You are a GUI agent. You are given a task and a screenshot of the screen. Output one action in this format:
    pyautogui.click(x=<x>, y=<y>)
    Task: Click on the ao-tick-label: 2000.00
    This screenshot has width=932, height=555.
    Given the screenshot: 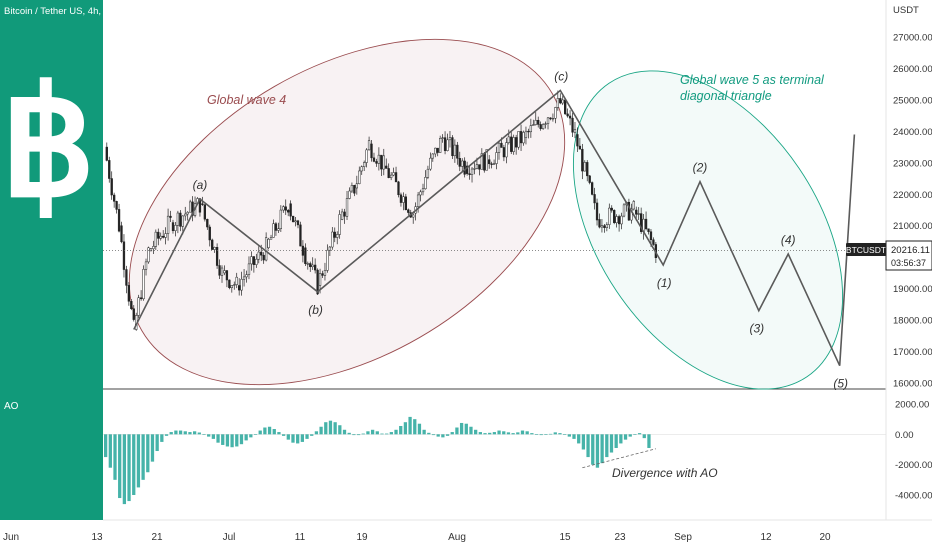 What is the action you would take?
    pyautogui.click(x=912, y=405)
    